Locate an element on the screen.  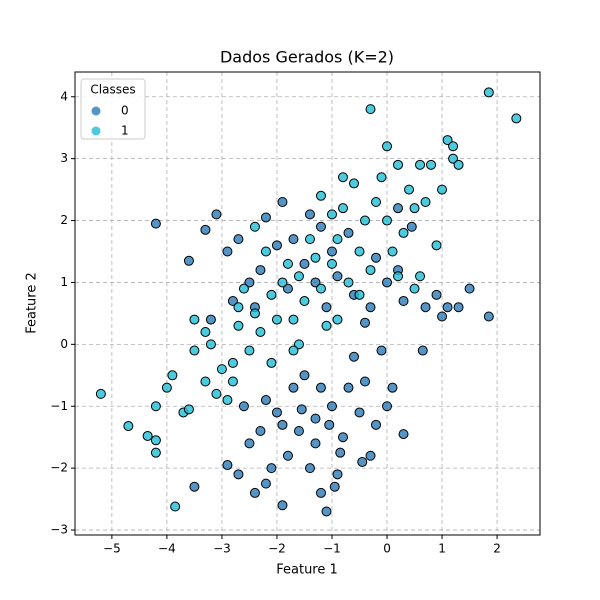
legend: Classes 0 1 is located at coordinates (113, 109).